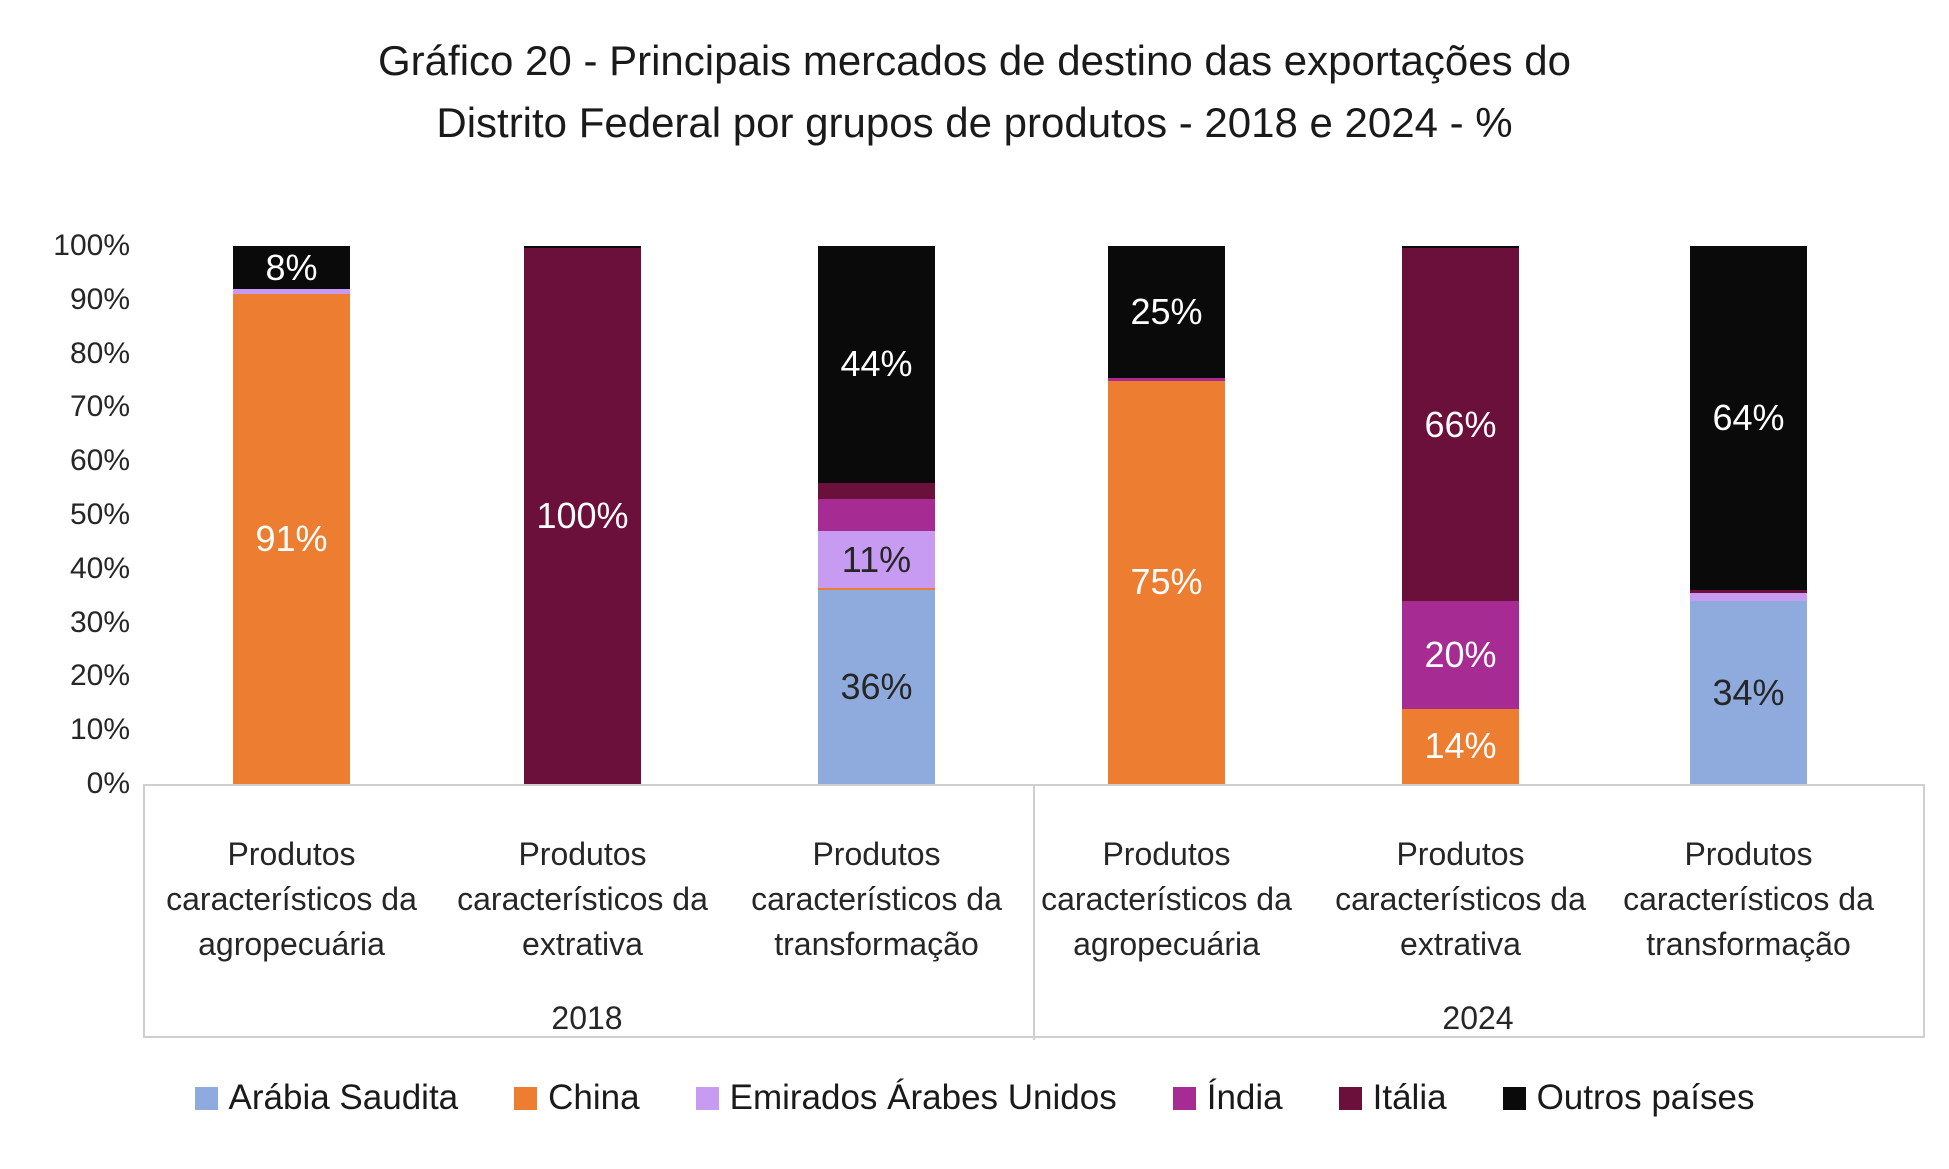 This screenshot has height=1169, width=1949. What do you see at coordinates (707, 1098) in the screenshot?
I see `legend-swatch-emirados-arabes-unidos` at bounding box center [707, 1098].